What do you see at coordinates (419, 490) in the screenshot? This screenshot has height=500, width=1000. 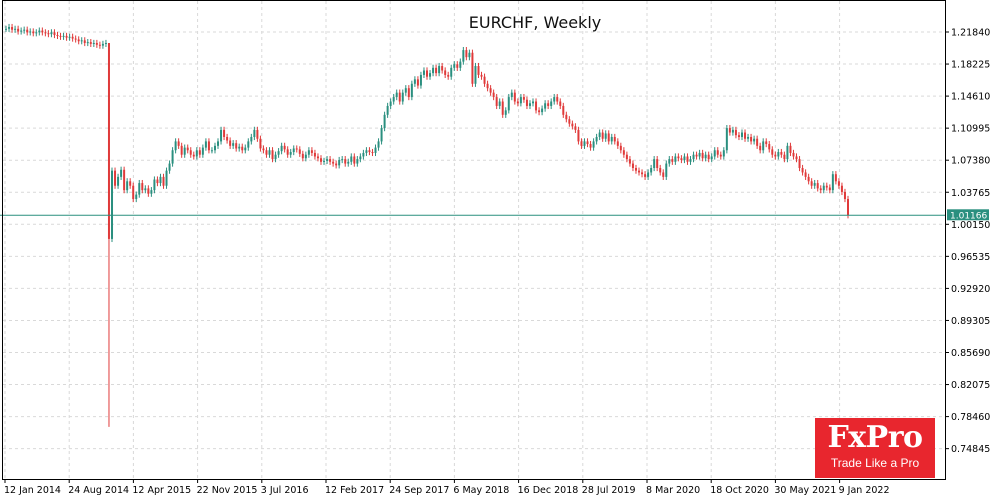 I see `x-tick-label: 24 Sep 2017` at bounding box center [419, 490].